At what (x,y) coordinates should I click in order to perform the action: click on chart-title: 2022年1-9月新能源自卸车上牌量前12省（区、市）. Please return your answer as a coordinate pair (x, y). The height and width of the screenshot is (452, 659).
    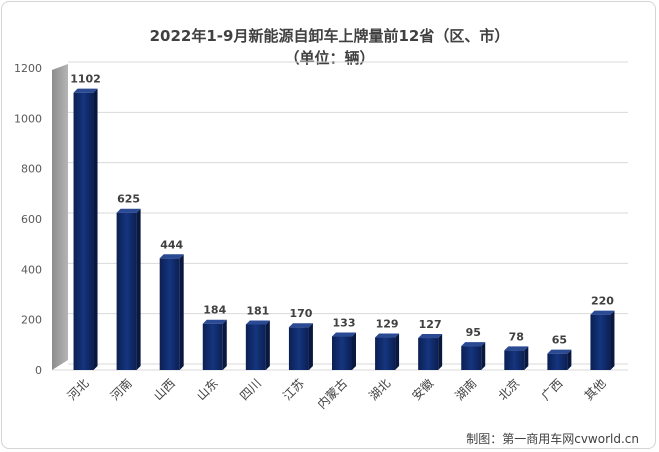
    Looking at the image, I should click on (329, 36).